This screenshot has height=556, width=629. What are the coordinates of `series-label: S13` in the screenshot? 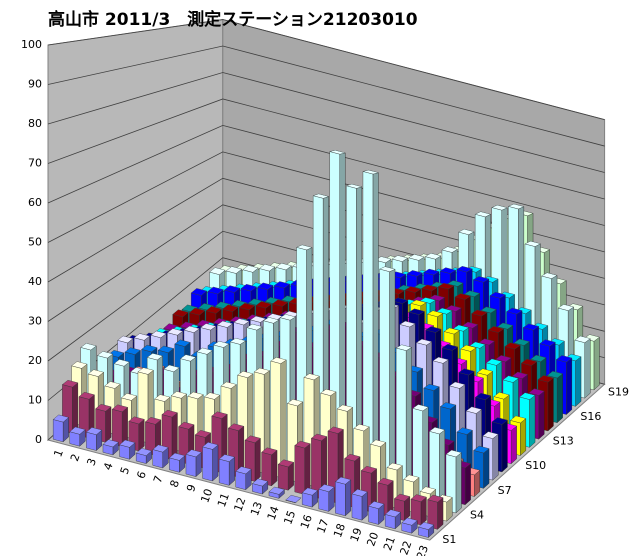 It's located at (563, 441).